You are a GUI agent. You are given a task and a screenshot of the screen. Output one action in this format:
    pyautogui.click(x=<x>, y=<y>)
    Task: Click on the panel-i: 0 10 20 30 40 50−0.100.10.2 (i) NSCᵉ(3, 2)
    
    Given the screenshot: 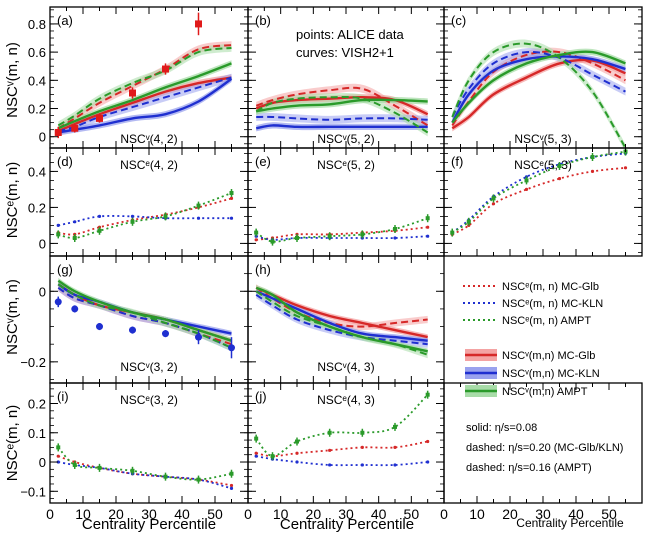 What is the action you would take?
    pyautogui.click(x=134, y=452)
    